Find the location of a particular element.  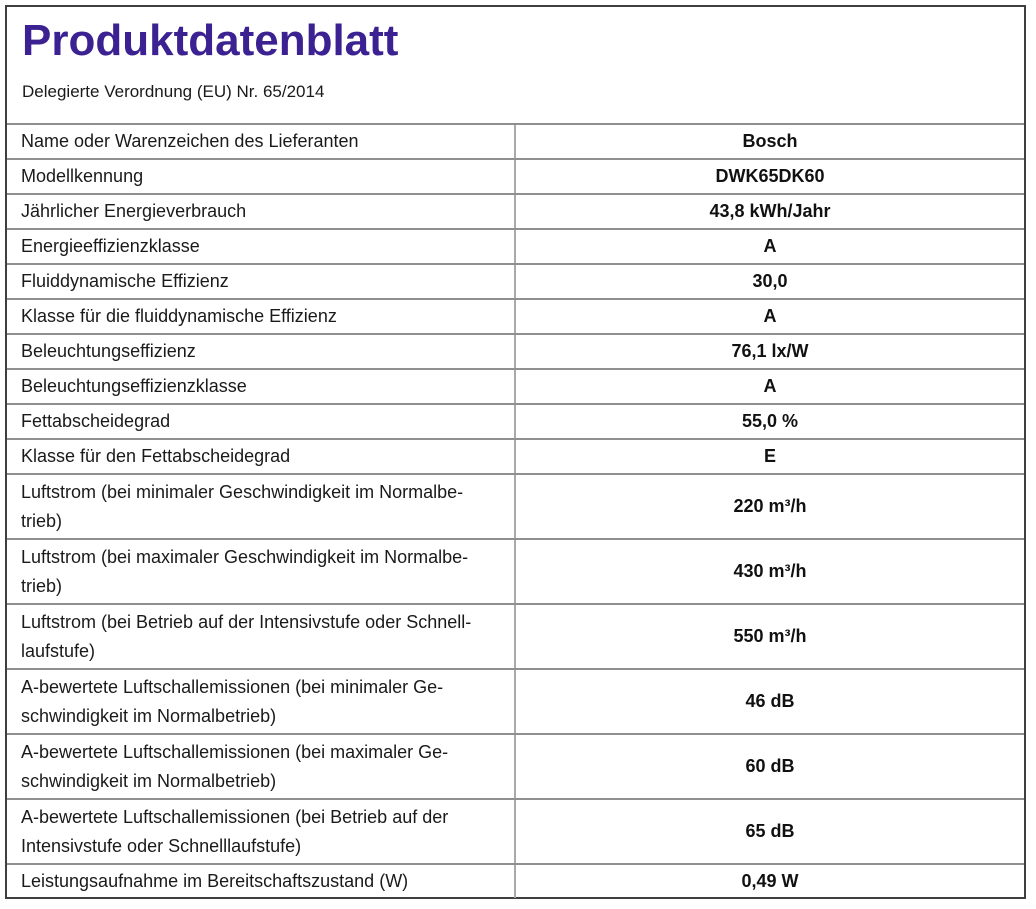

row-label: Modellkennung is located at coordinates (261, 176).